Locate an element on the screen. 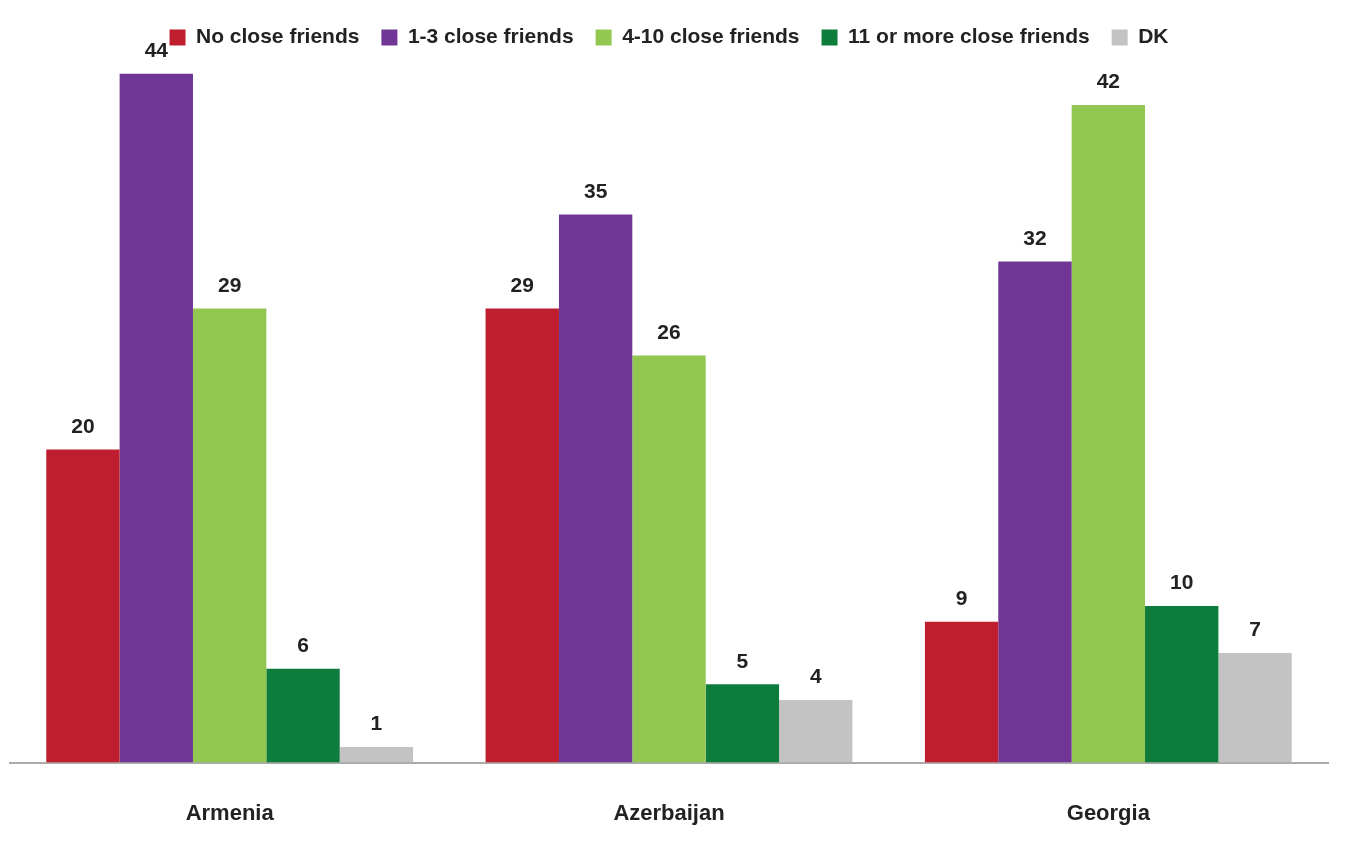 The image size is (1348, 865). data-label: 4 is located at coordinates (815, 676).